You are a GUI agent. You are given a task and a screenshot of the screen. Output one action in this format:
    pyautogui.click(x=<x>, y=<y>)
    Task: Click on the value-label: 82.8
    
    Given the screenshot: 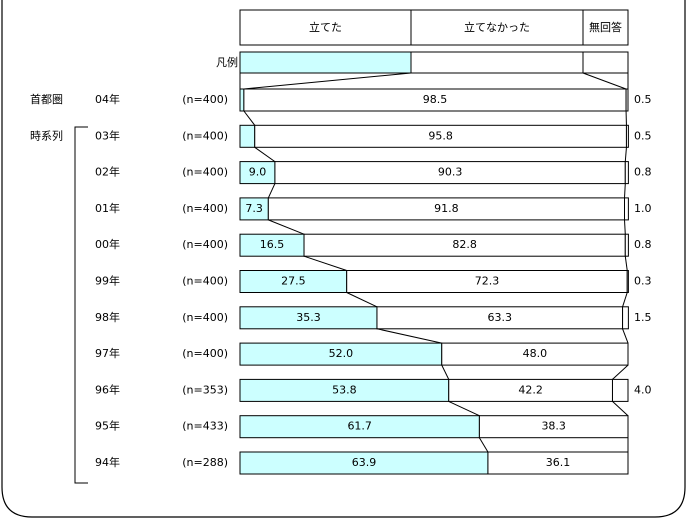 What is the action you would take?
    pyautogui.click(x=464, y=244)
    